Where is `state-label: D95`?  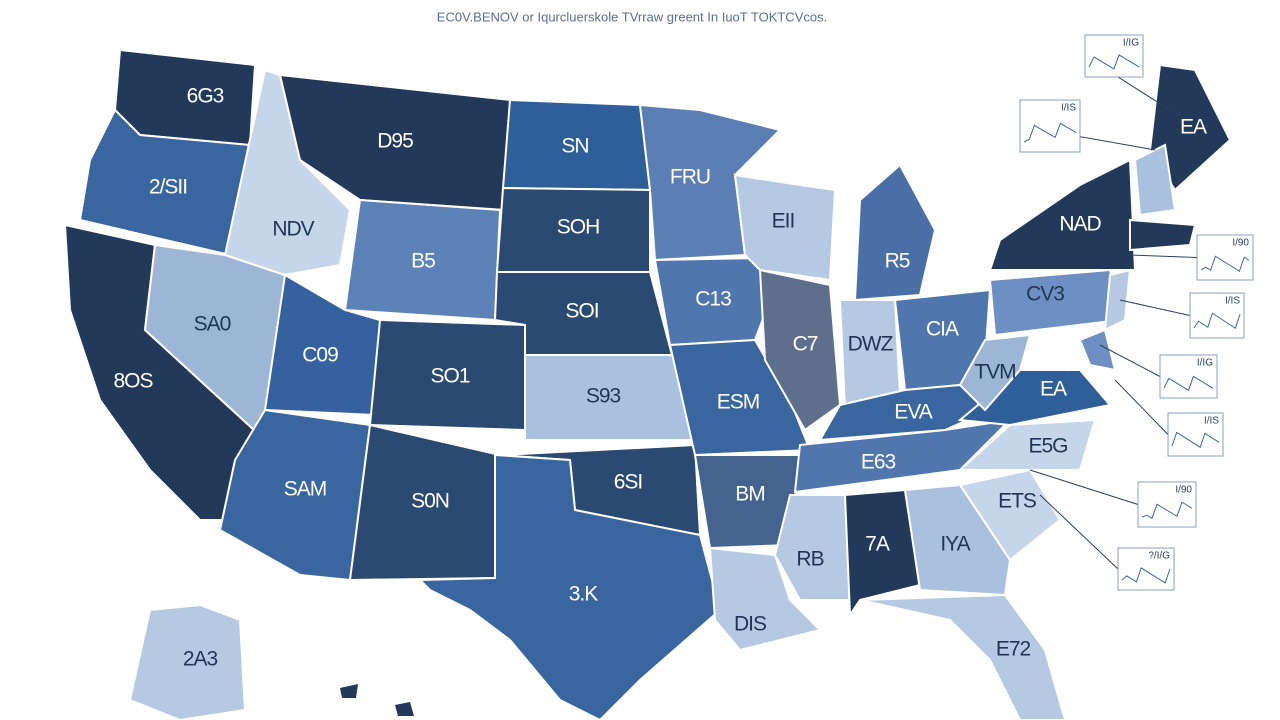
state-label: D95 is located at coordinates (395, 141).